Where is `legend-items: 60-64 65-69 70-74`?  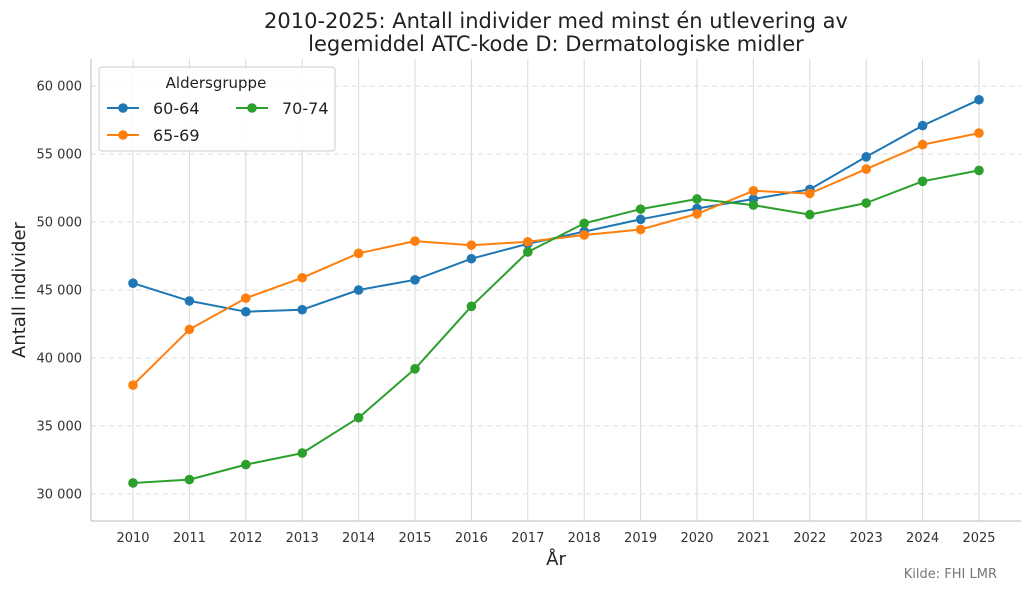
legend-items: 60-64 65-69 70-74 is located at coordinates (218, 122).